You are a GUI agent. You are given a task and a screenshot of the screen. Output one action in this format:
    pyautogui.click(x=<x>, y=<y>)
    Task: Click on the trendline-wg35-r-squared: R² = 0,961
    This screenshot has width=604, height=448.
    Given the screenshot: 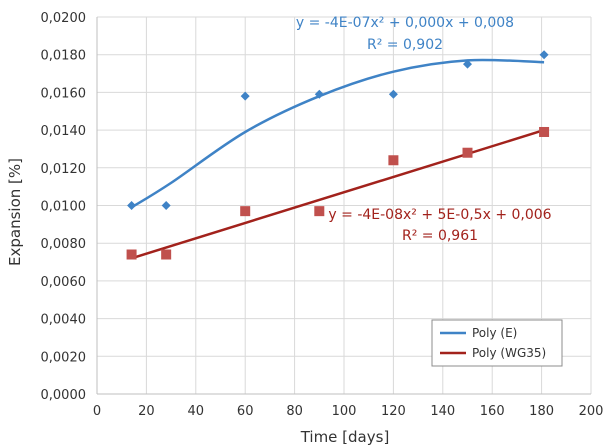 What is the action you would take?
    pyautogui.click(x=440, y=236)
    